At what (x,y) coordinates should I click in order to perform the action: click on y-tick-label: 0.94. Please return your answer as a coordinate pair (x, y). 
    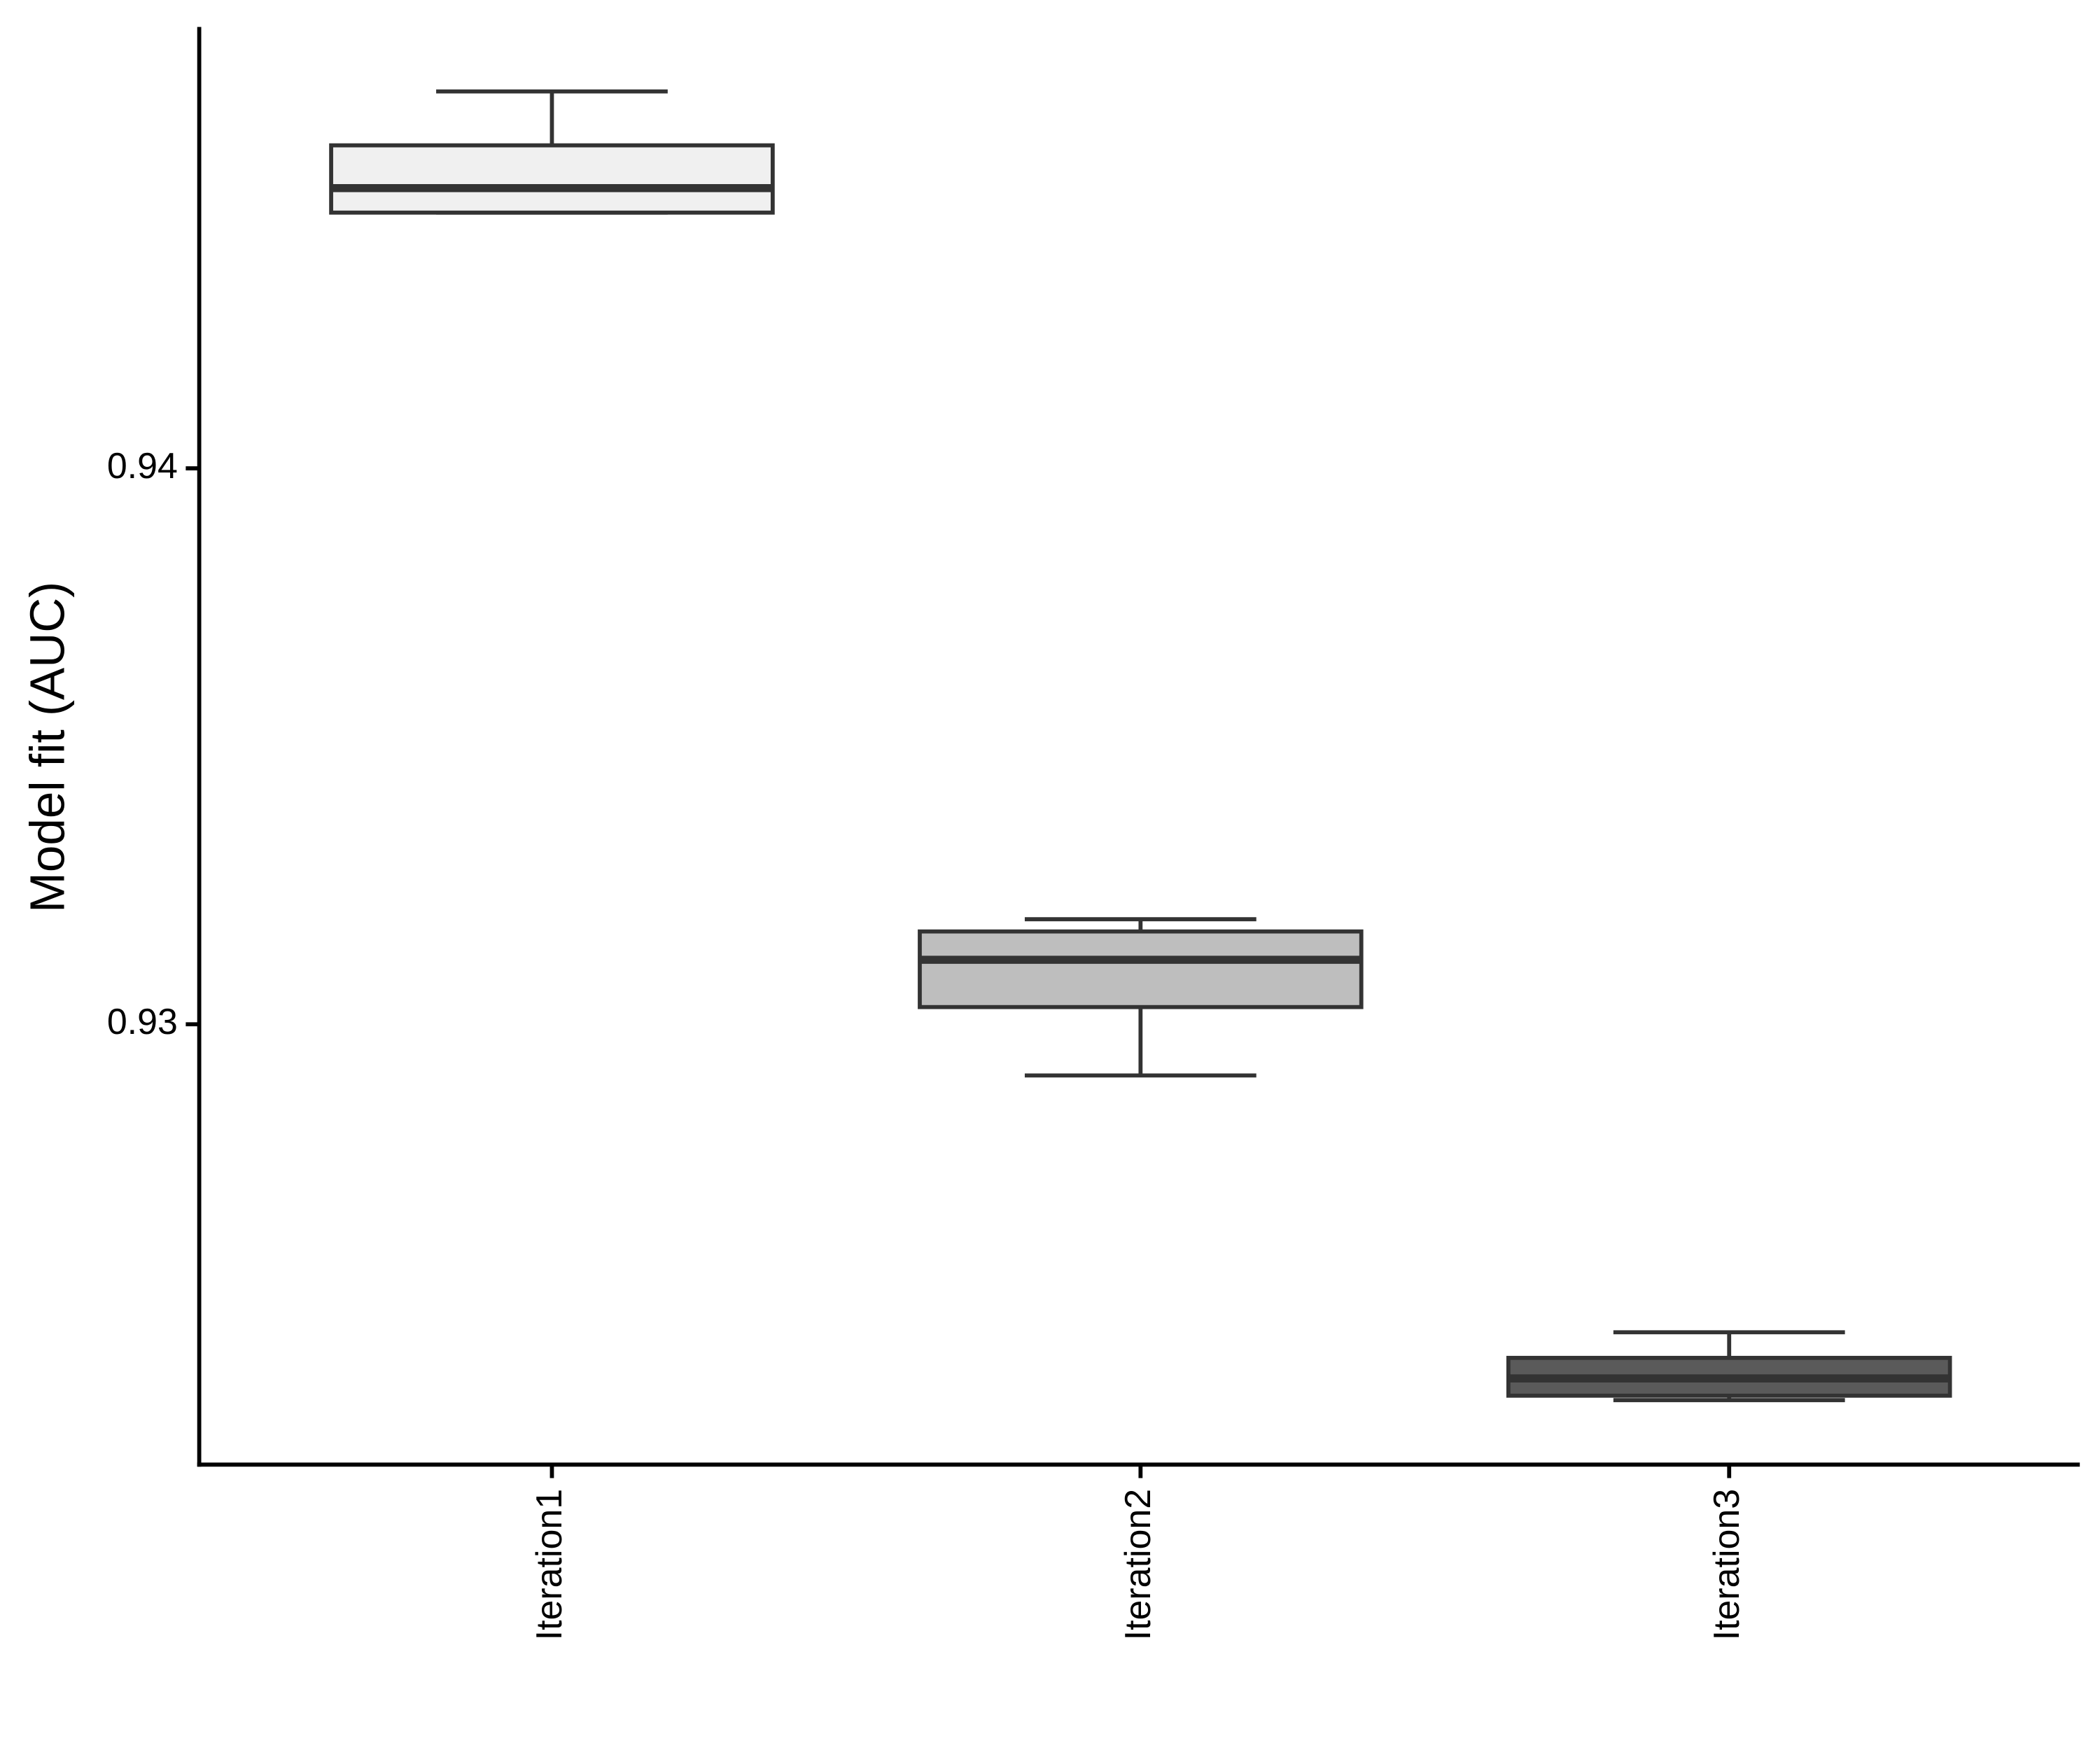
    Looking at the image, I should click on (142, 466).